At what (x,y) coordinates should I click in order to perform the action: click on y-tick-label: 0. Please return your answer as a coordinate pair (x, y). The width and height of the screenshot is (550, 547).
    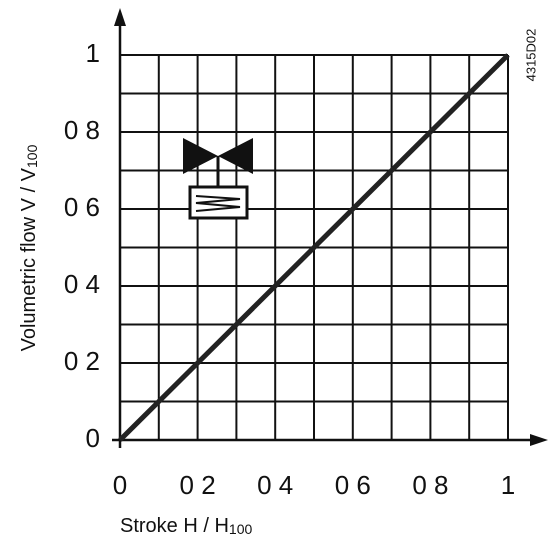
    Looking at the image, I should click on (93, 438).